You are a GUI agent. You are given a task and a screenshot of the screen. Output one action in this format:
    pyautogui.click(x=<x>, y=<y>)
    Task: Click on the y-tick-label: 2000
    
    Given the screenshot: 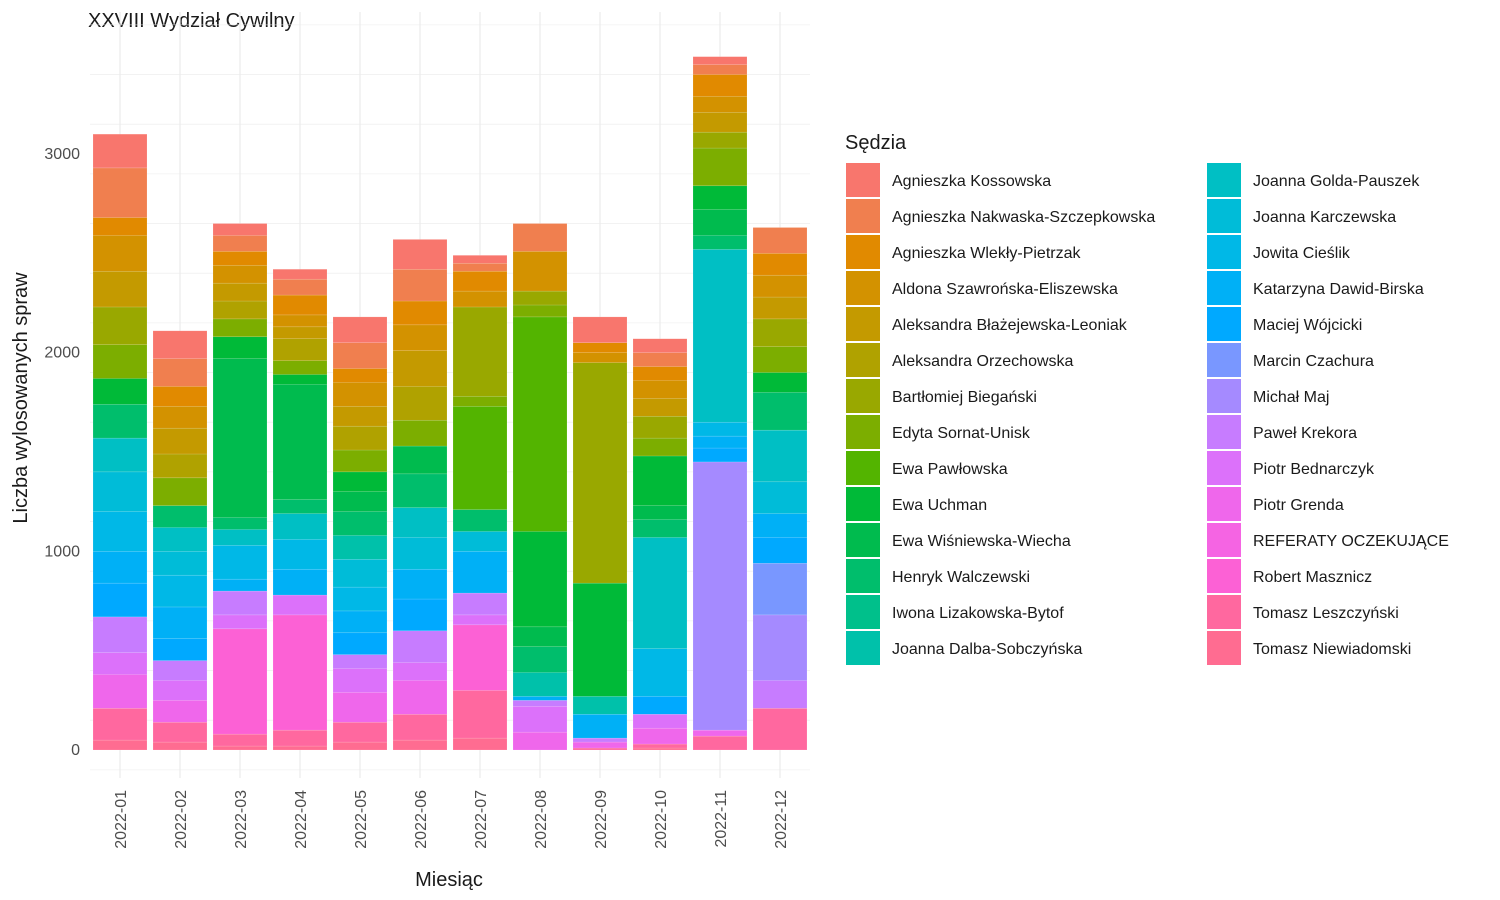 What is the action you would take?
    pyautogui.click(x=62, y=353)
    